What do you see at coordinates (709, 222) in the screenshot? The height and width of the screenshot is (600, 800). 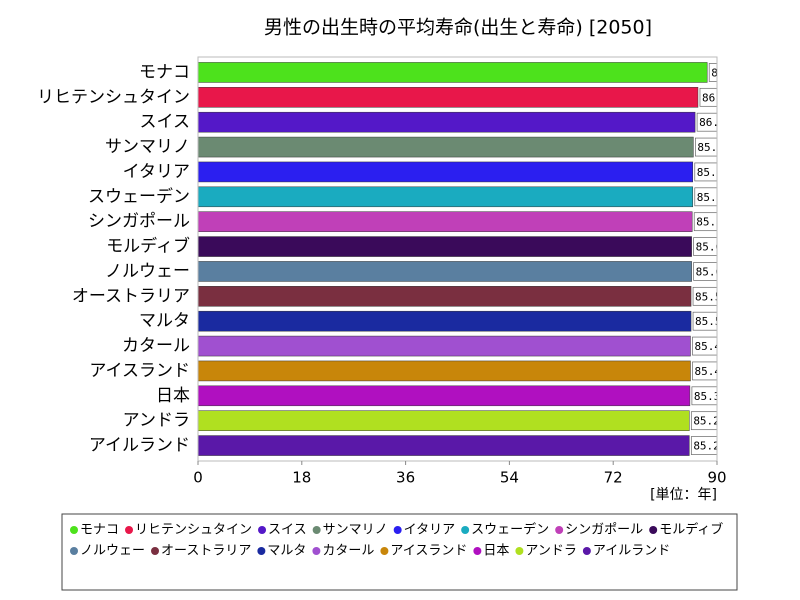 I see `value-label: 85.7` at bounding box center [709, 222].